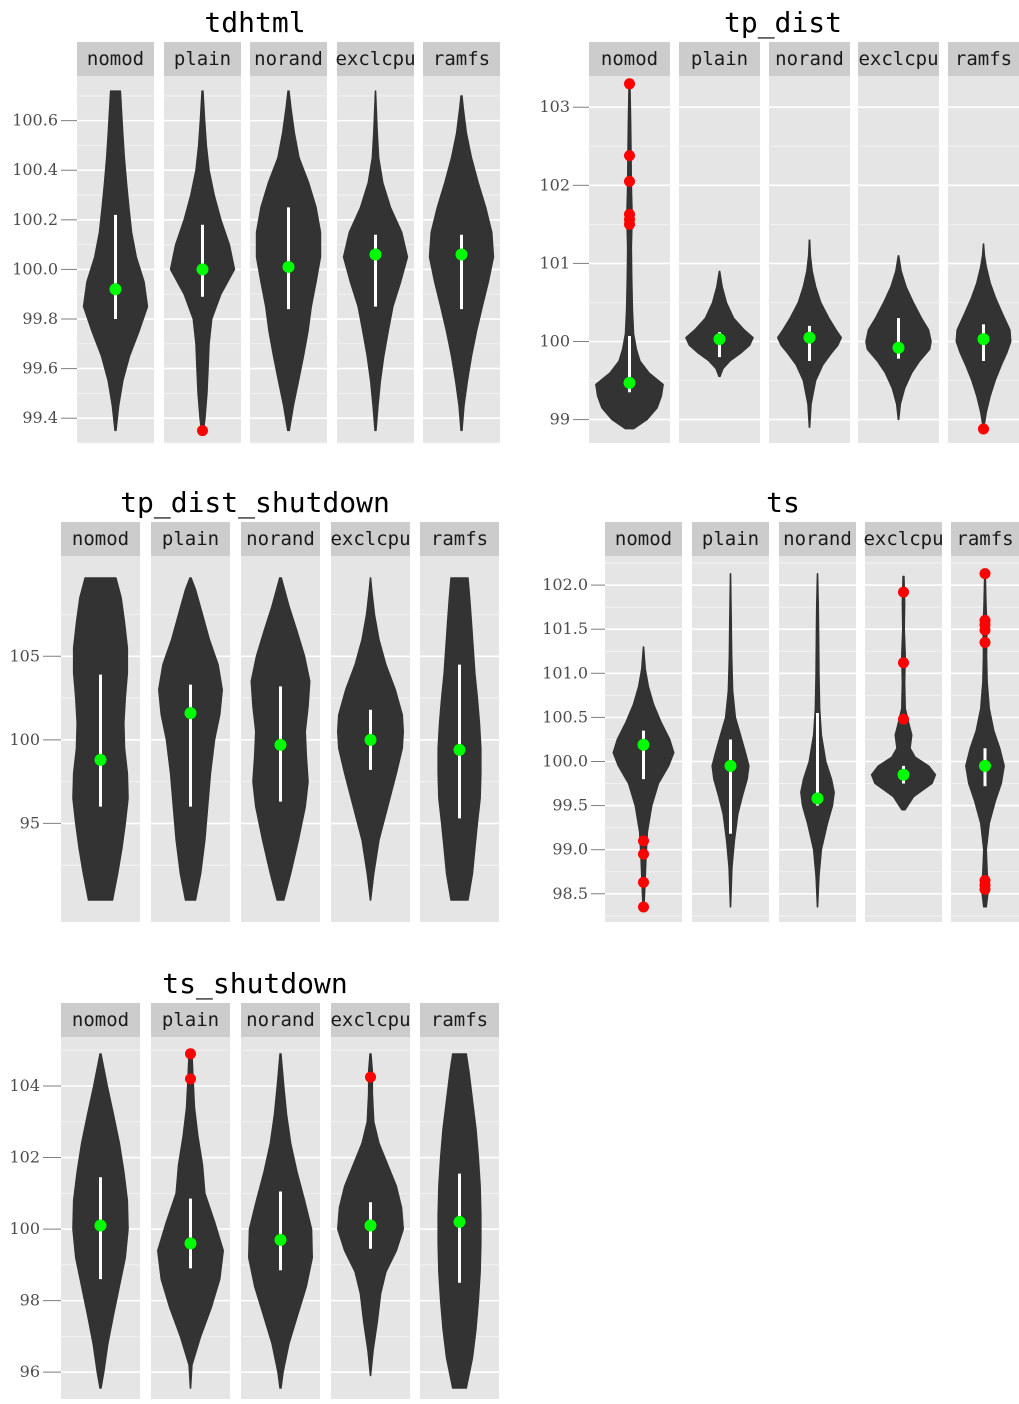  I want to click on y-tick-label: 99.4, so click(40, 417).